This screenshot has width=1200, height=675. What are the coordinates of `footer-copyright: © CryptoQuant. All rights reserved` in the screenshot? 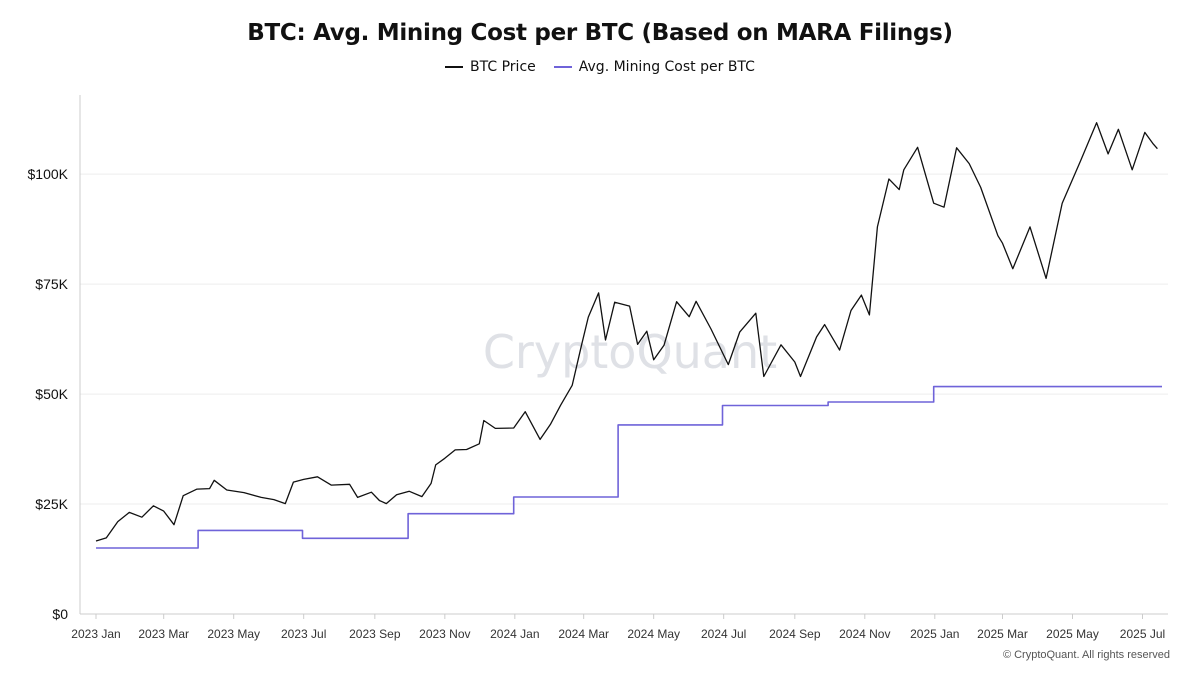 It's located at (1086, 655).